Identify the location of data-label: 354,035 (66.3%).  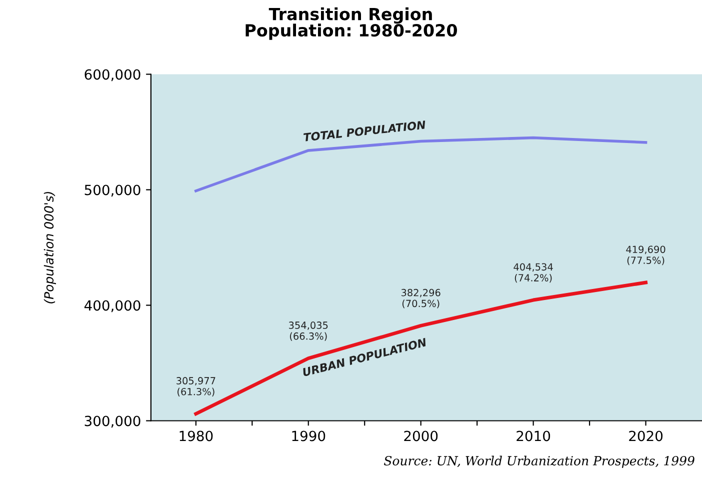
(308, 331).